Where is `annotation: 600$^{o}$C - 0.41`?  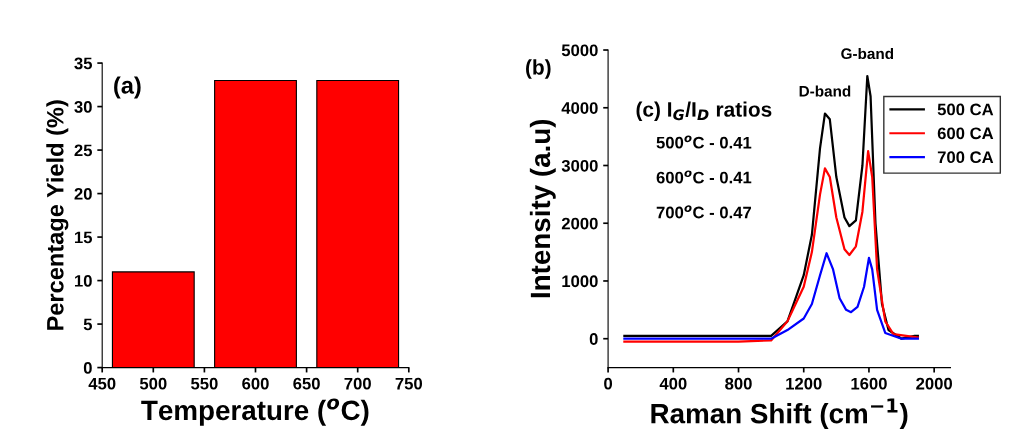 annotation: 600$^{o}$C - 0.41 is located at coordinates (704, 177).